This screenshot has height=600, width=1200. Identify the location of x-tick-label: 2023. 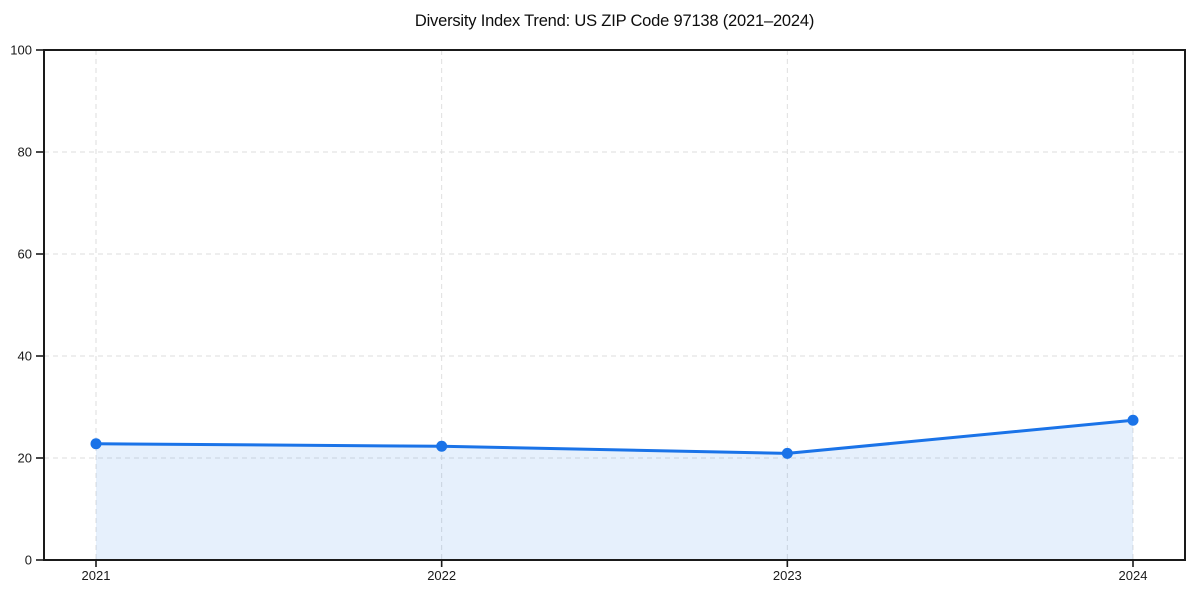
(787, 575).